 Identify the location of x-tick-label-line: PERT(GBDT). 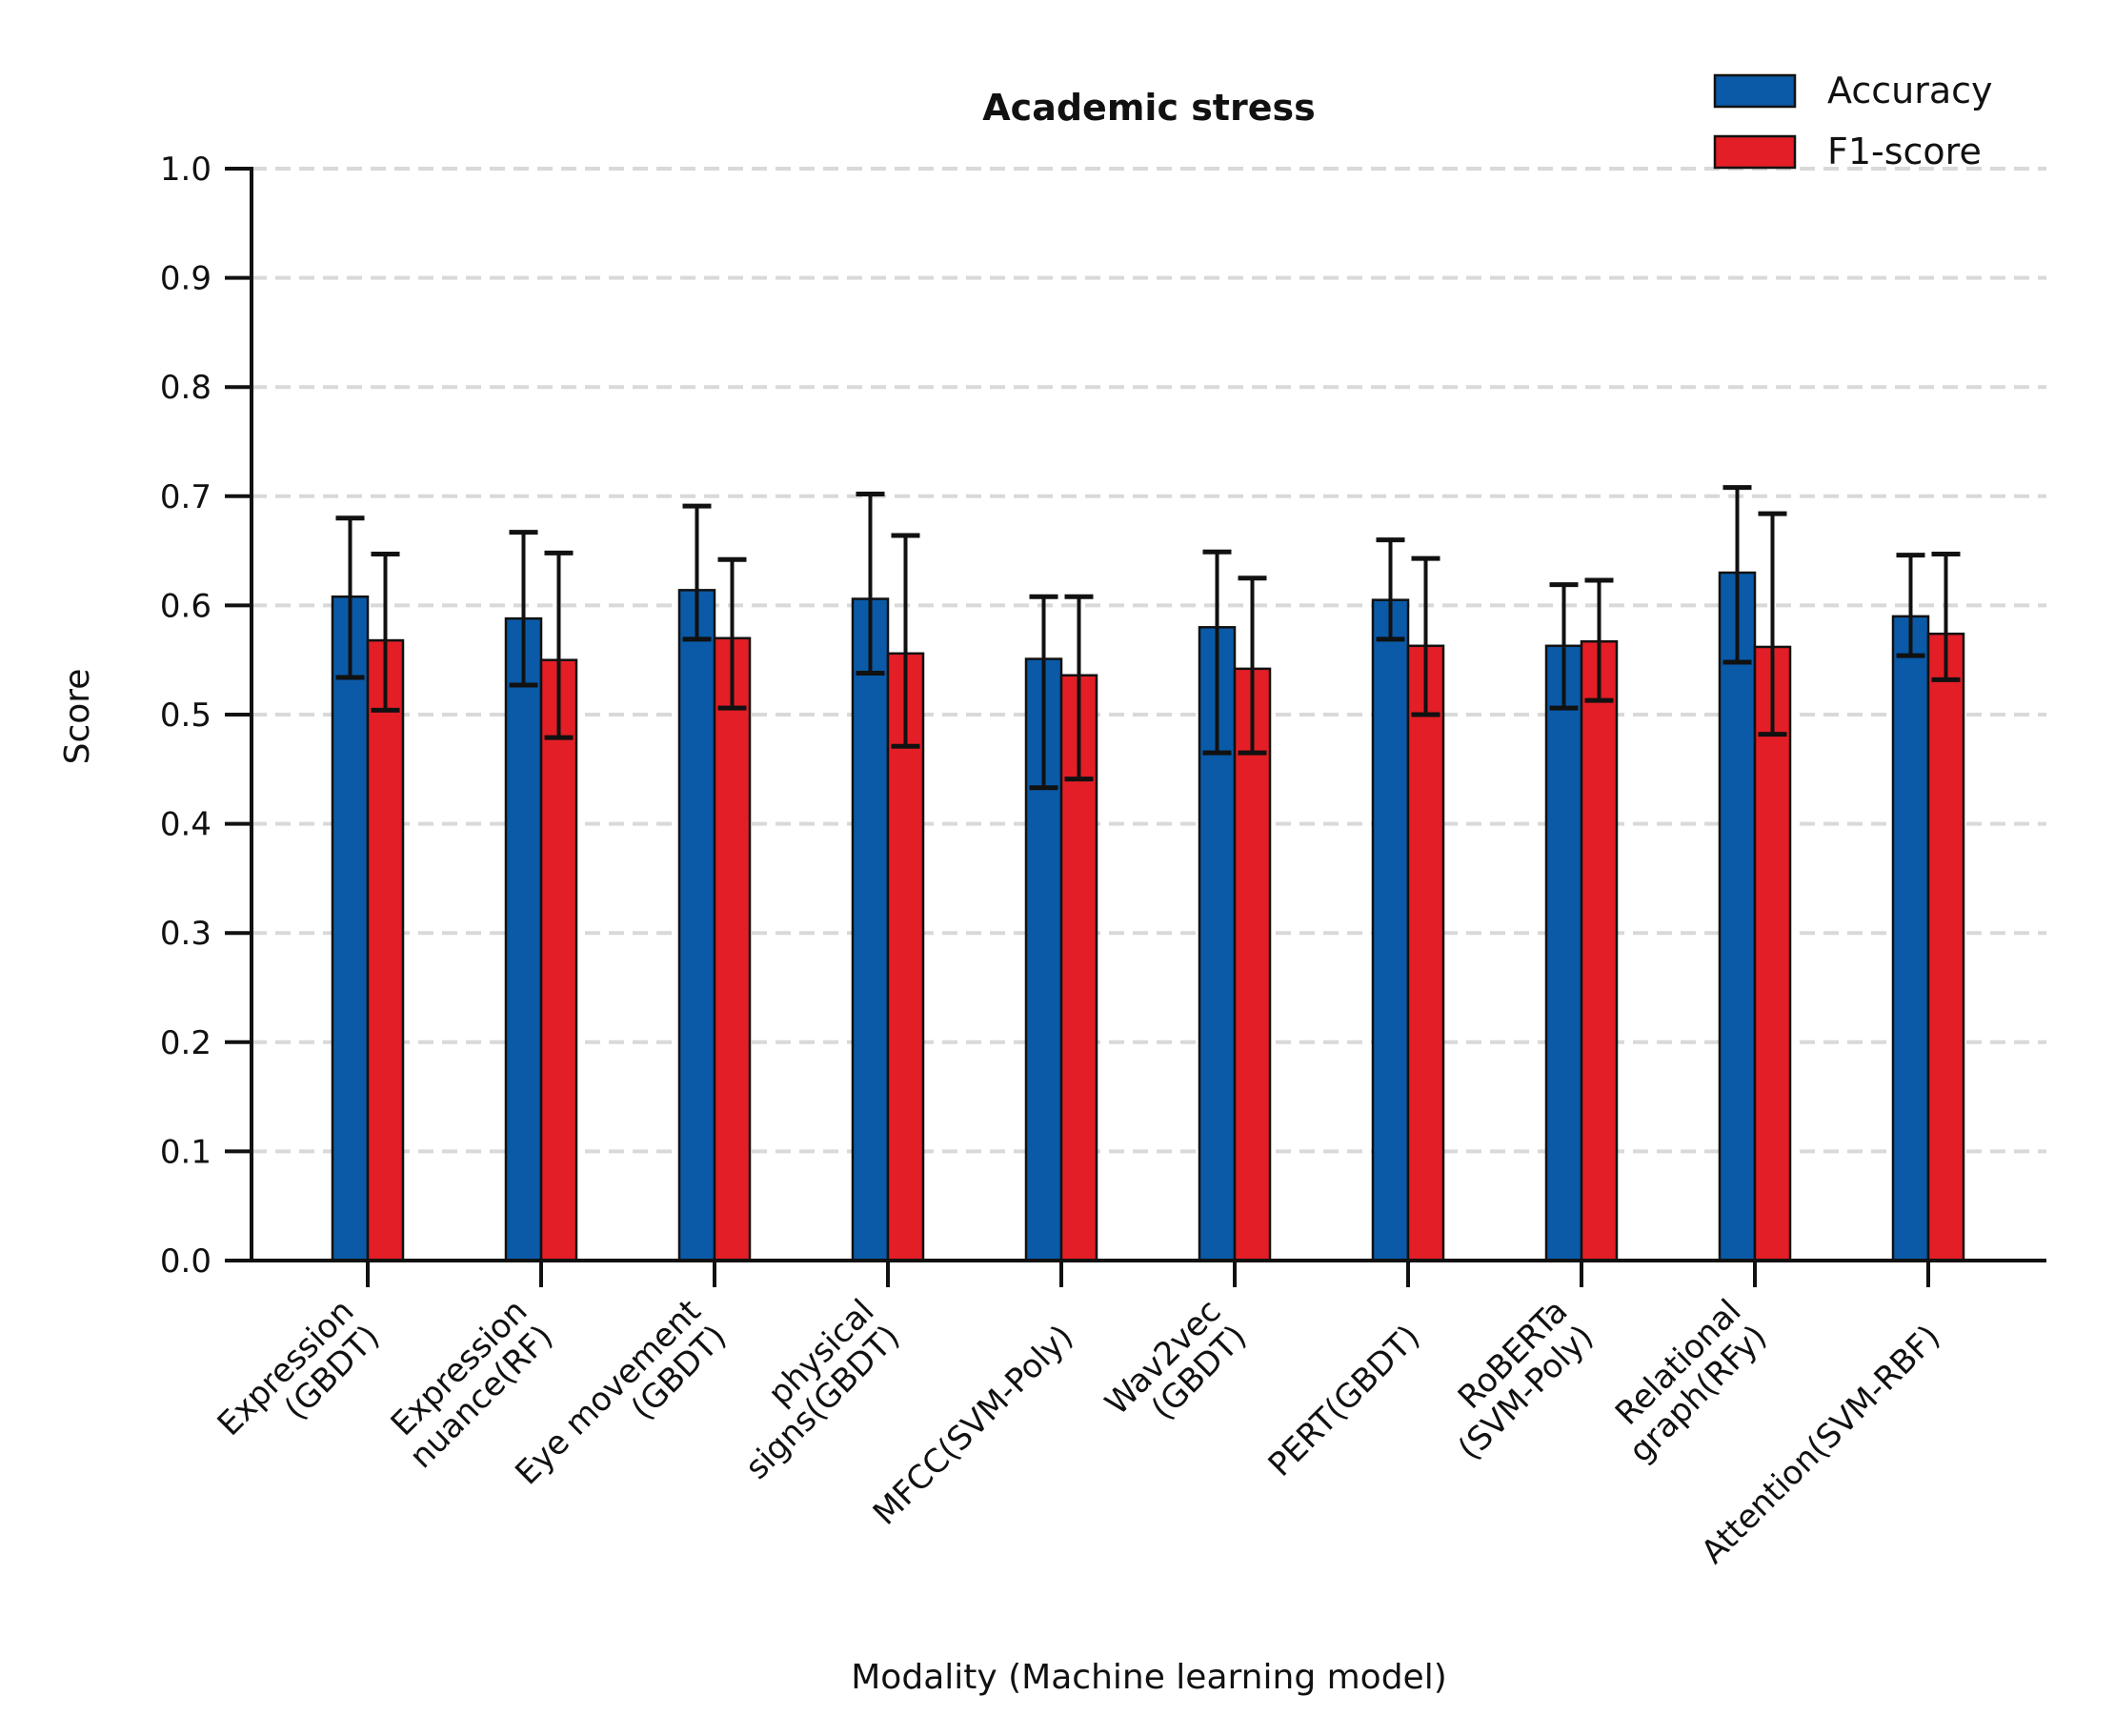
(1344, 1401).